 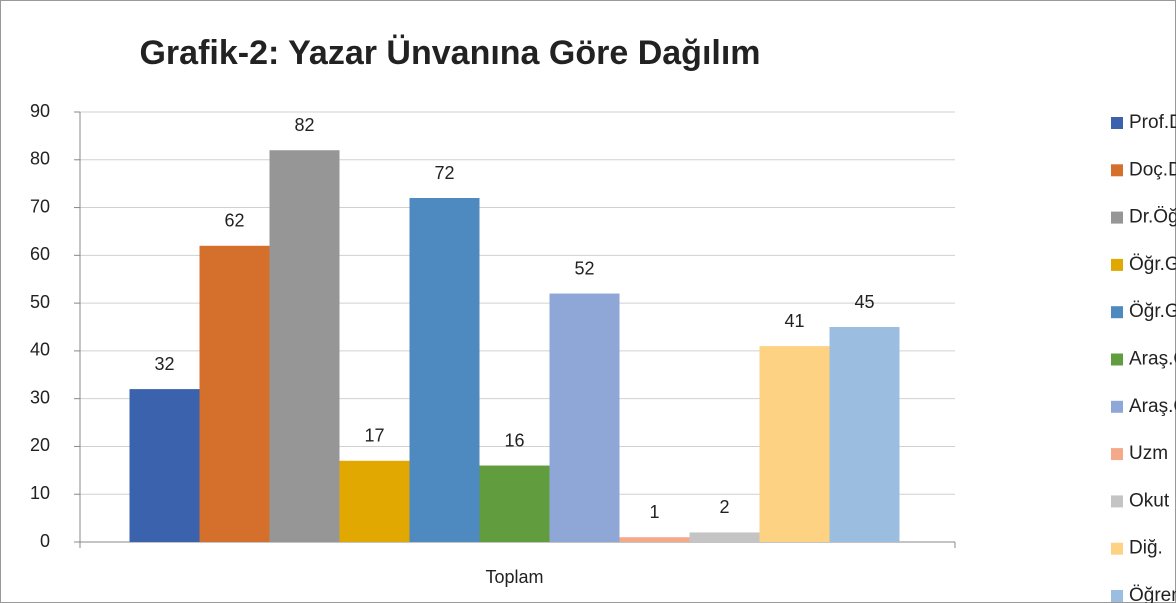 I want to click on legend-text: Öğr.Gör.Dr, so click(x=1152, y=264).